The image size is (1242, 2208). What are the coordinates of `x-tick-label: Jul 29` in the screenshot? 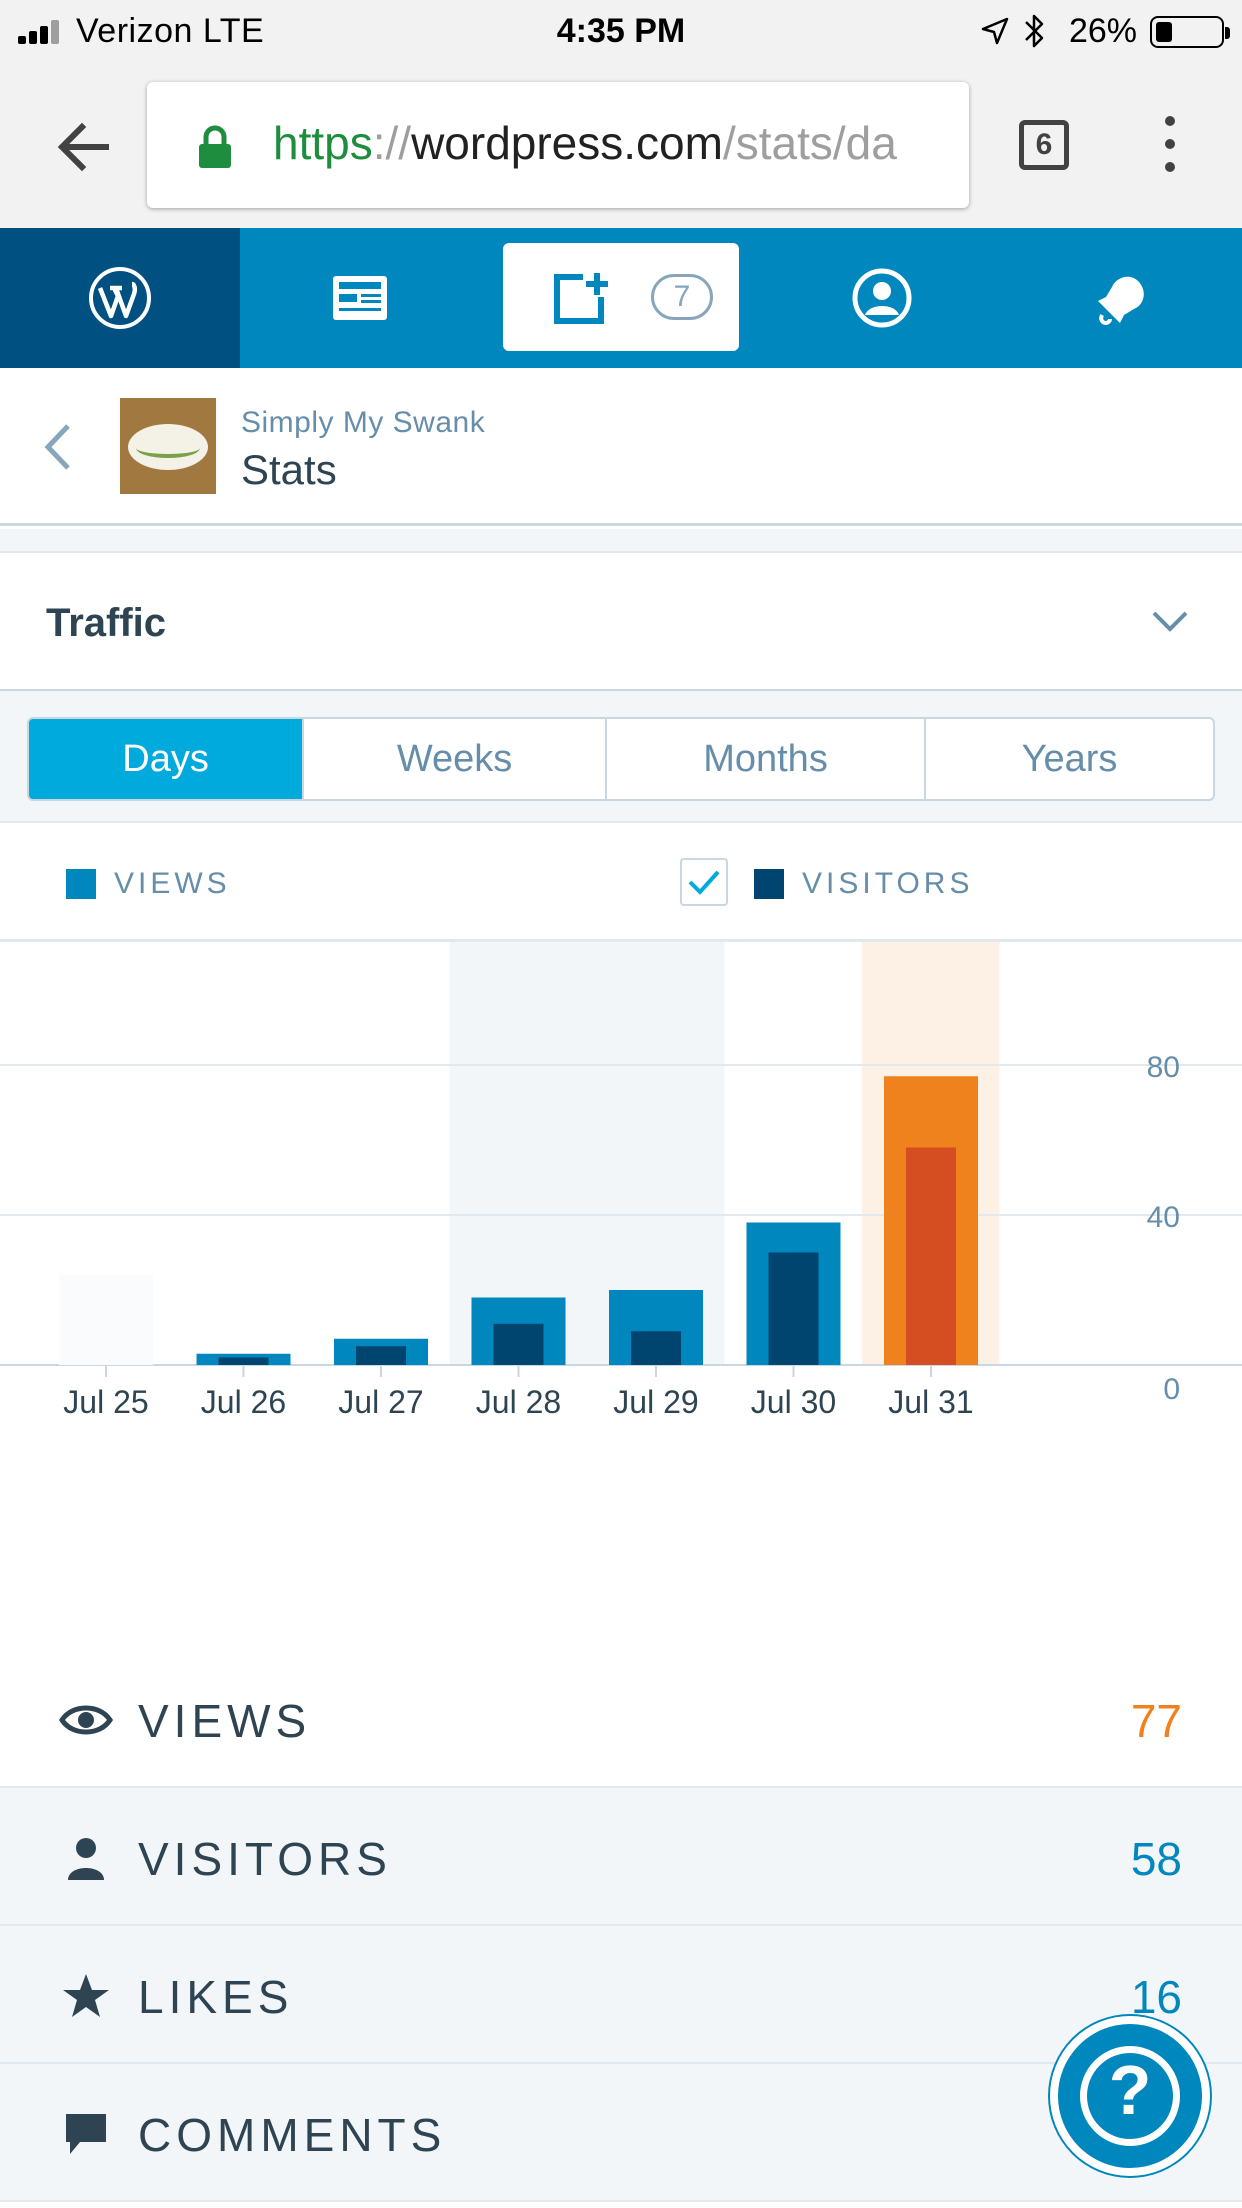 It's located at (655, 1402).